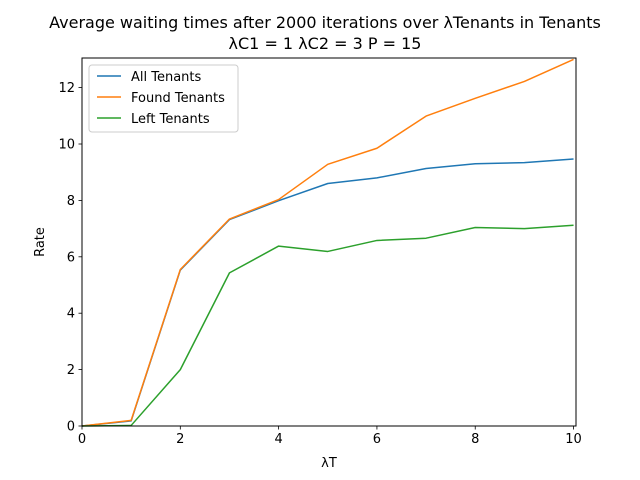  I want to click on x-tick-label: 2, so click(180, 439).